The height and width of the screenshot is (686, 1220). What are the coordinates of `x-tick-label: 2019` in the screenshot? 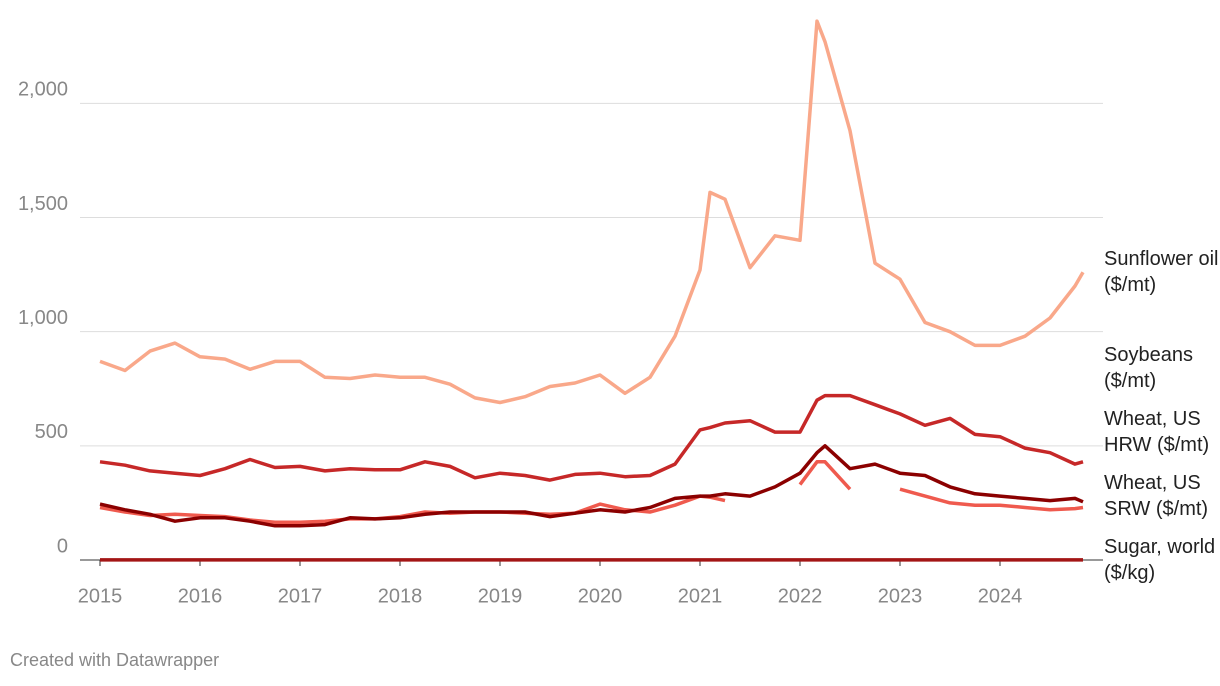 It's located at (500, 596).